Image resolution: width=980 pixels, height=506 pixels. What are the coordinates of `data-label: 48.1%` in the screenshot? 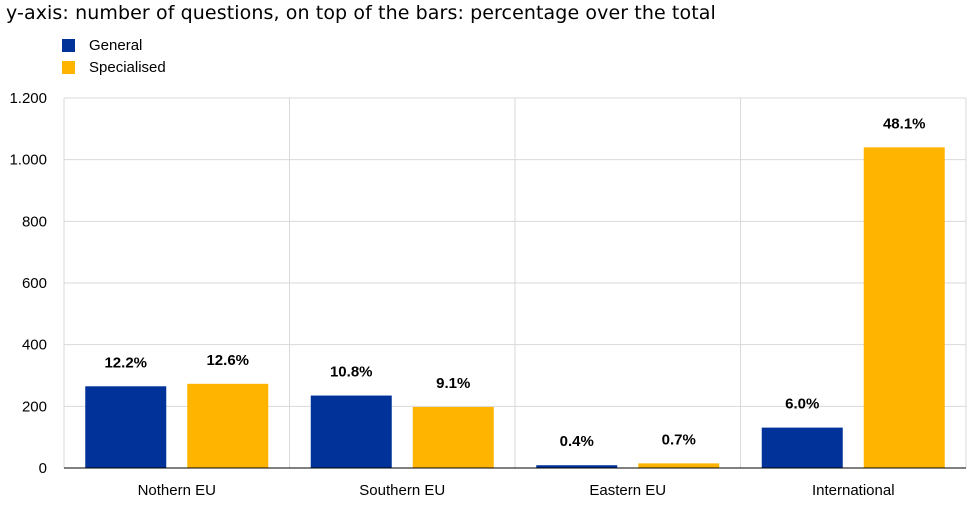 It's located at (904, 123).